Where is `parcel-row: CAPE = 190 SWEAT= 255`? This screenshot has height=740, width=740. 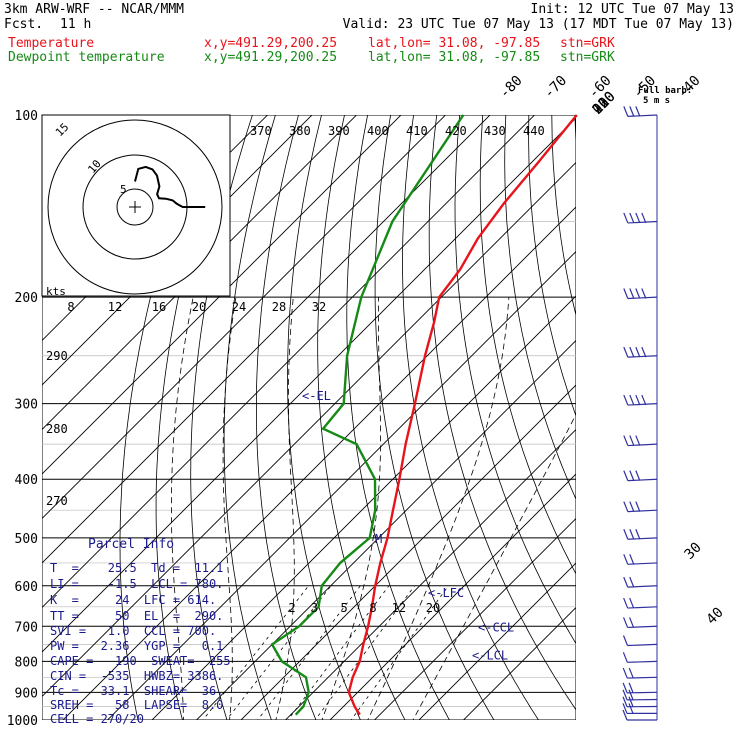
parcel-row: CAPE = 190 SWEAT= 255 is located at coordinates (140, 661).